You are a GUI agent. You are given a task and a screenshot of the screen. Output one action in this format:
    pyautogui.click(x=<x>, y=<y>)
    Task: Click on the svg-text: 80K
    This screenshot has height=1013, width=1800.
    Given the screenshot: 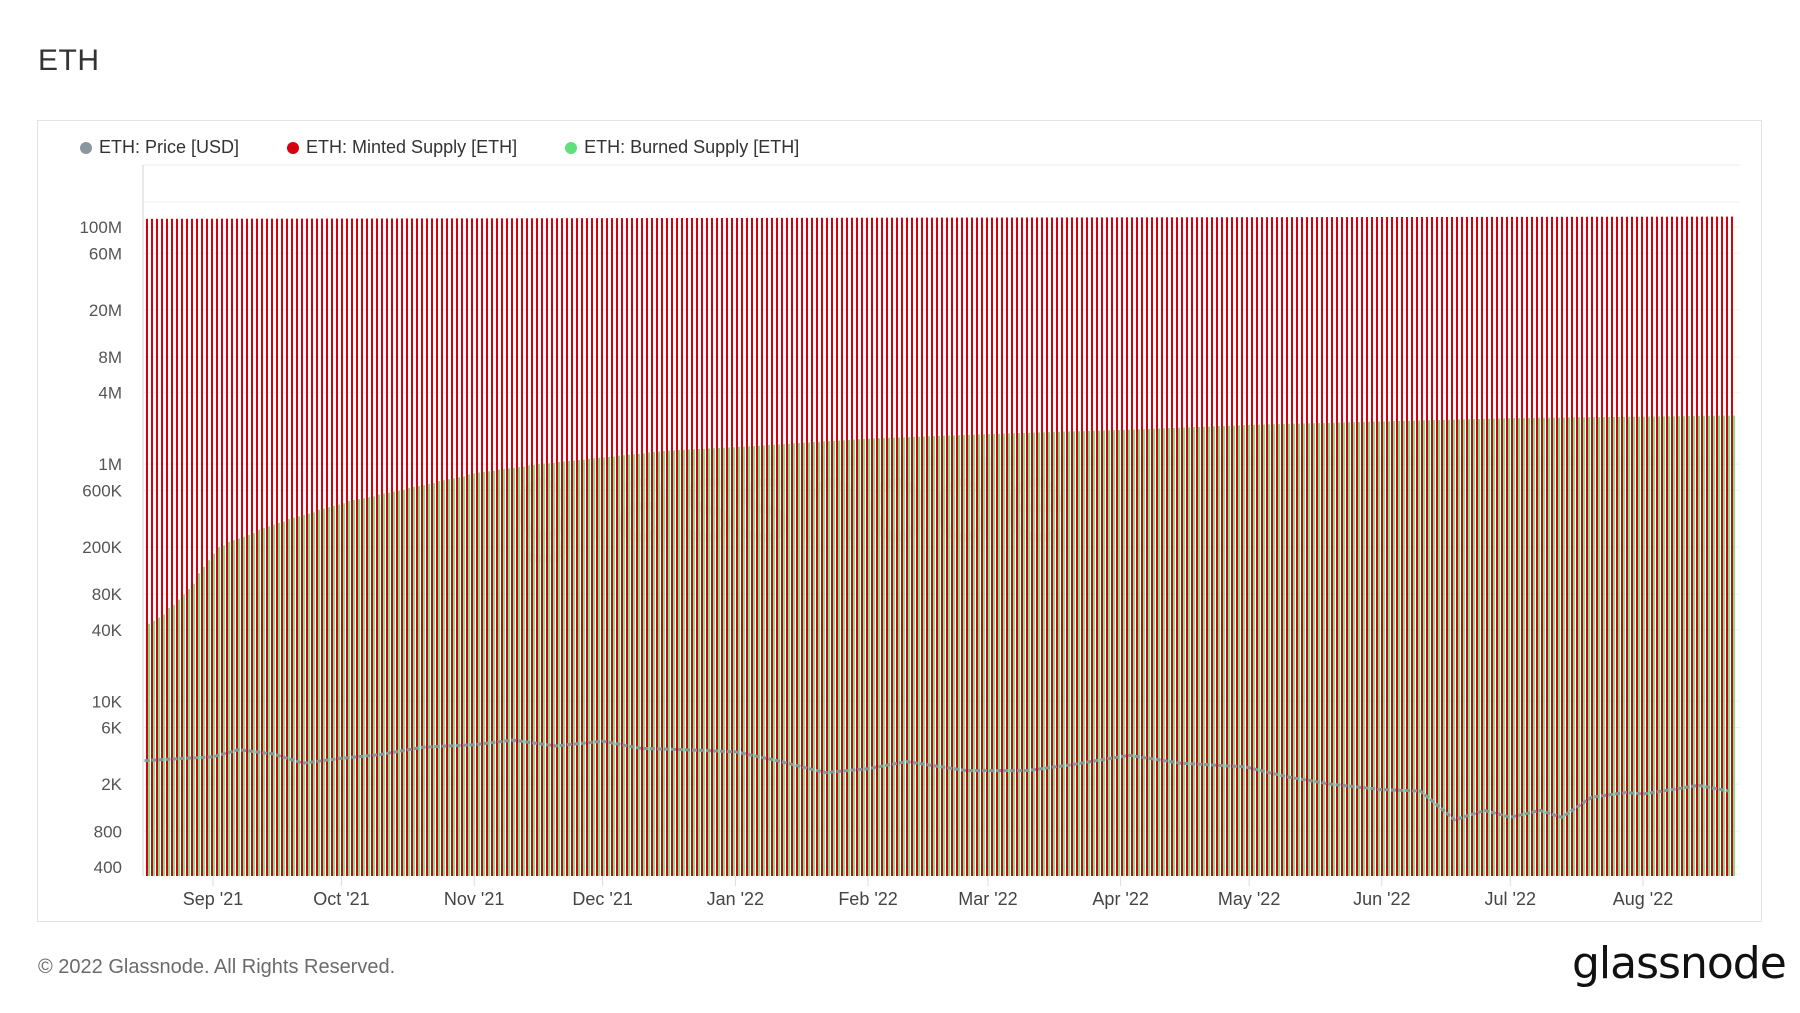 What is the action you would take?
    pyautogui.click(x=107, y=594)
    